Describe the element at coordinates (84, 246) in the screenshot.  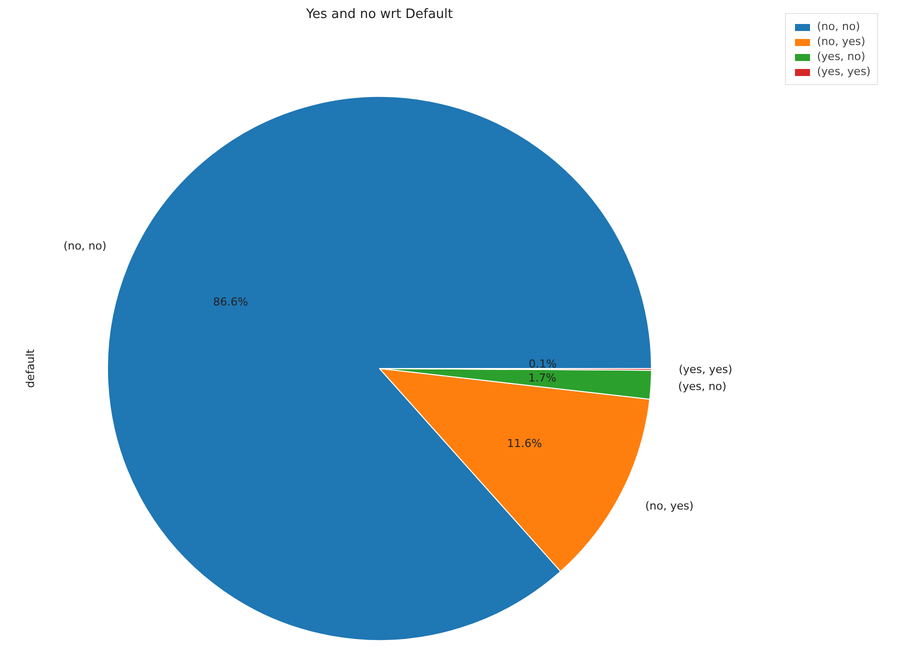
I see `slice-label: (no, no)` at that location.